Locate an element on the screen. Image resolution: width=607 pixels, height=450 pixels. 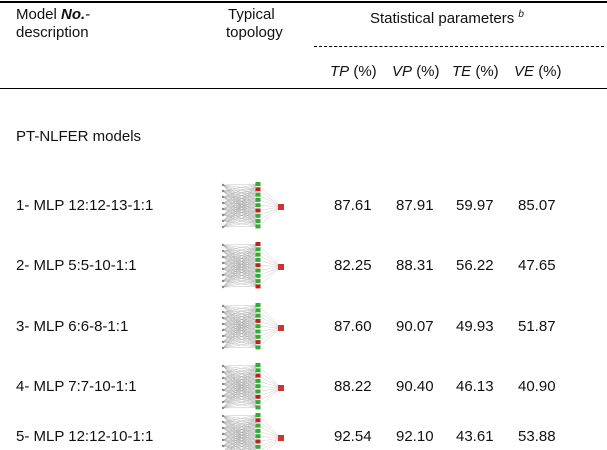
dashed-rule is located at coordinates (459, 46).